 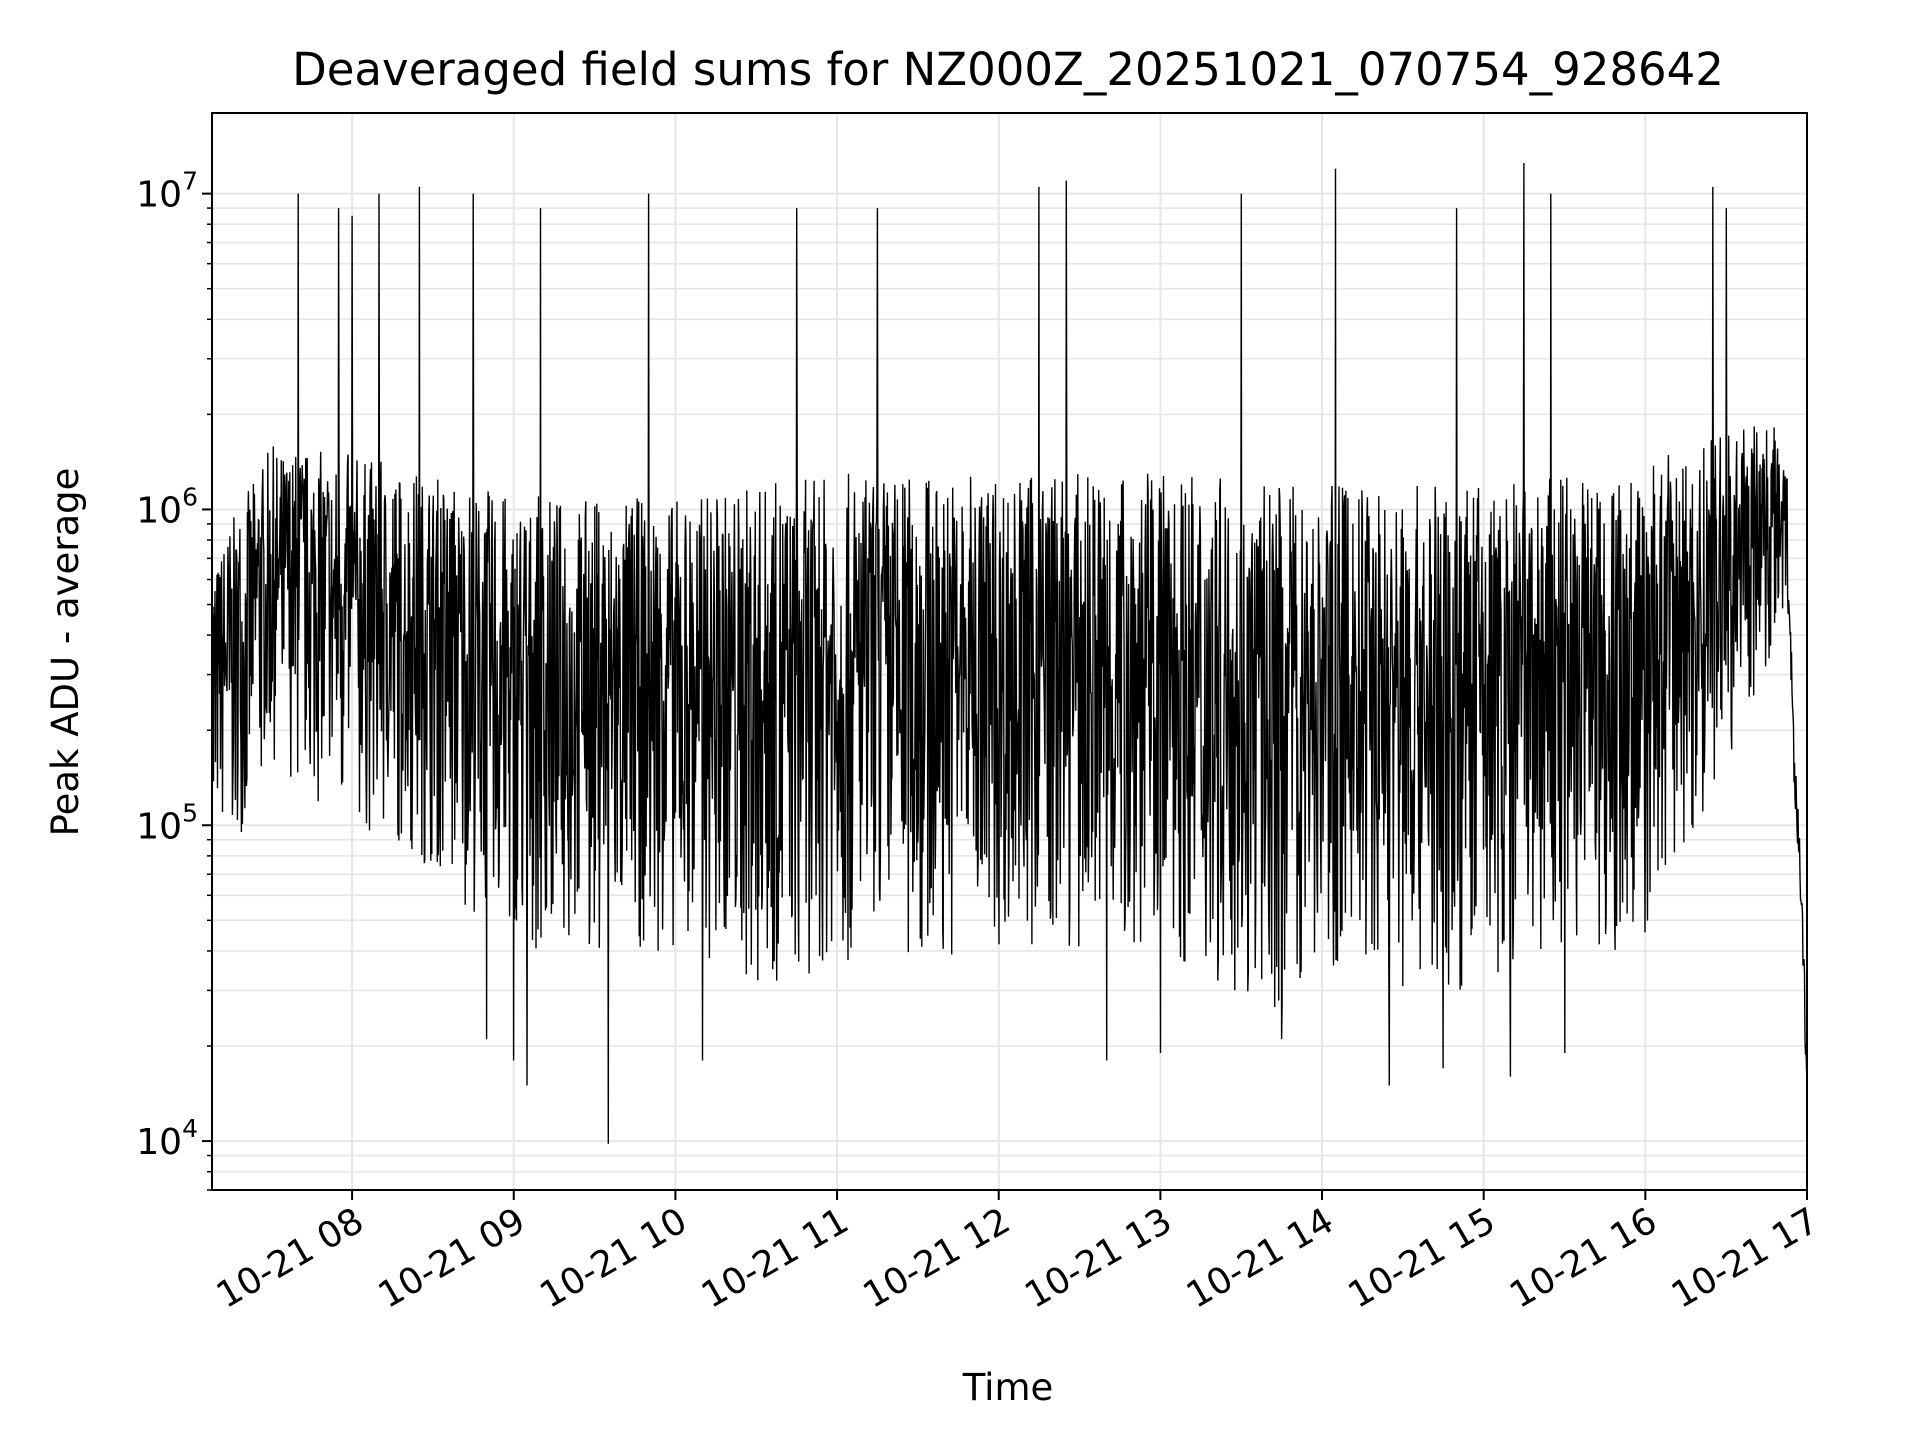 I want to click on x-tick-label: 10-21 08, so click(x=290, y=1258).